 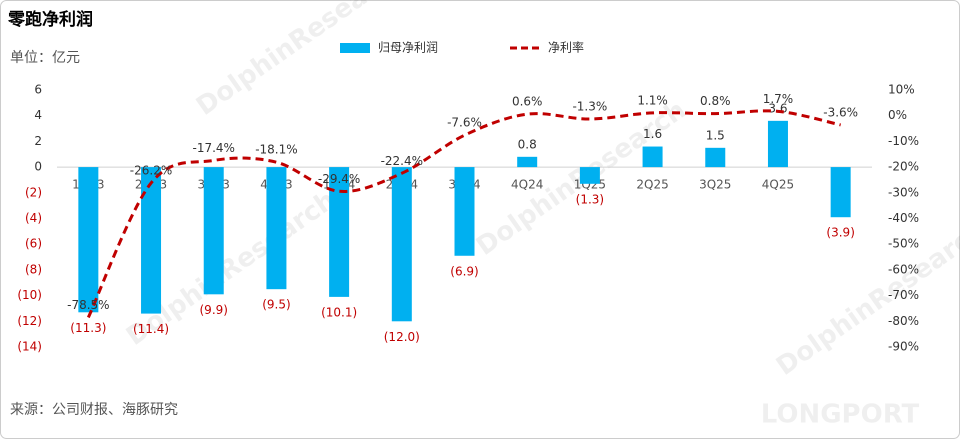 What do you see at coordinates (214, 148) in the screenshot?
I see `line-value-label: -17.4%` at bounding box center [214, 148].